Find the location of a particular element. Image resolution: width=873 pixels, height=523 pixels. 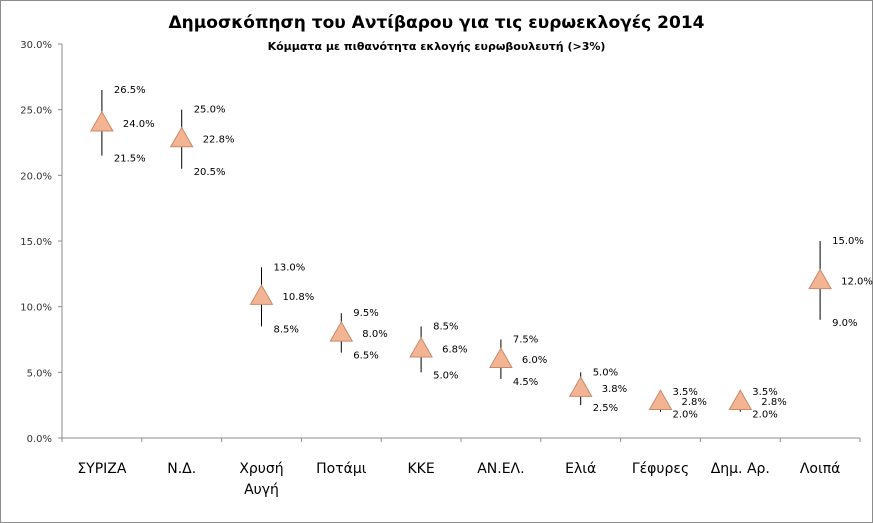

y-tick-label: 25.0% is located at coordinates (36, 111).